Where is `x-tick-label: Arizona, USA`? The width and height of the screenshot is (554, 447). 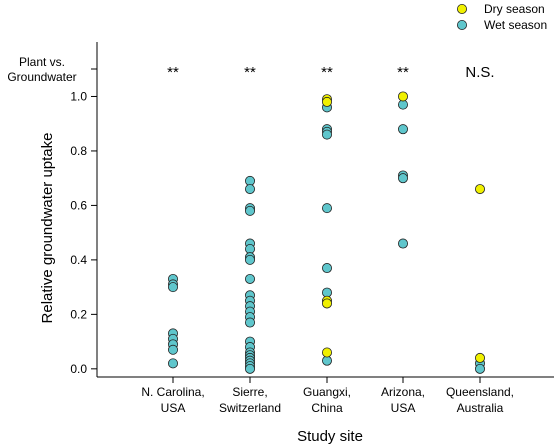
x-tick-label: Arizona, USA is located at coordinates (403, 400).